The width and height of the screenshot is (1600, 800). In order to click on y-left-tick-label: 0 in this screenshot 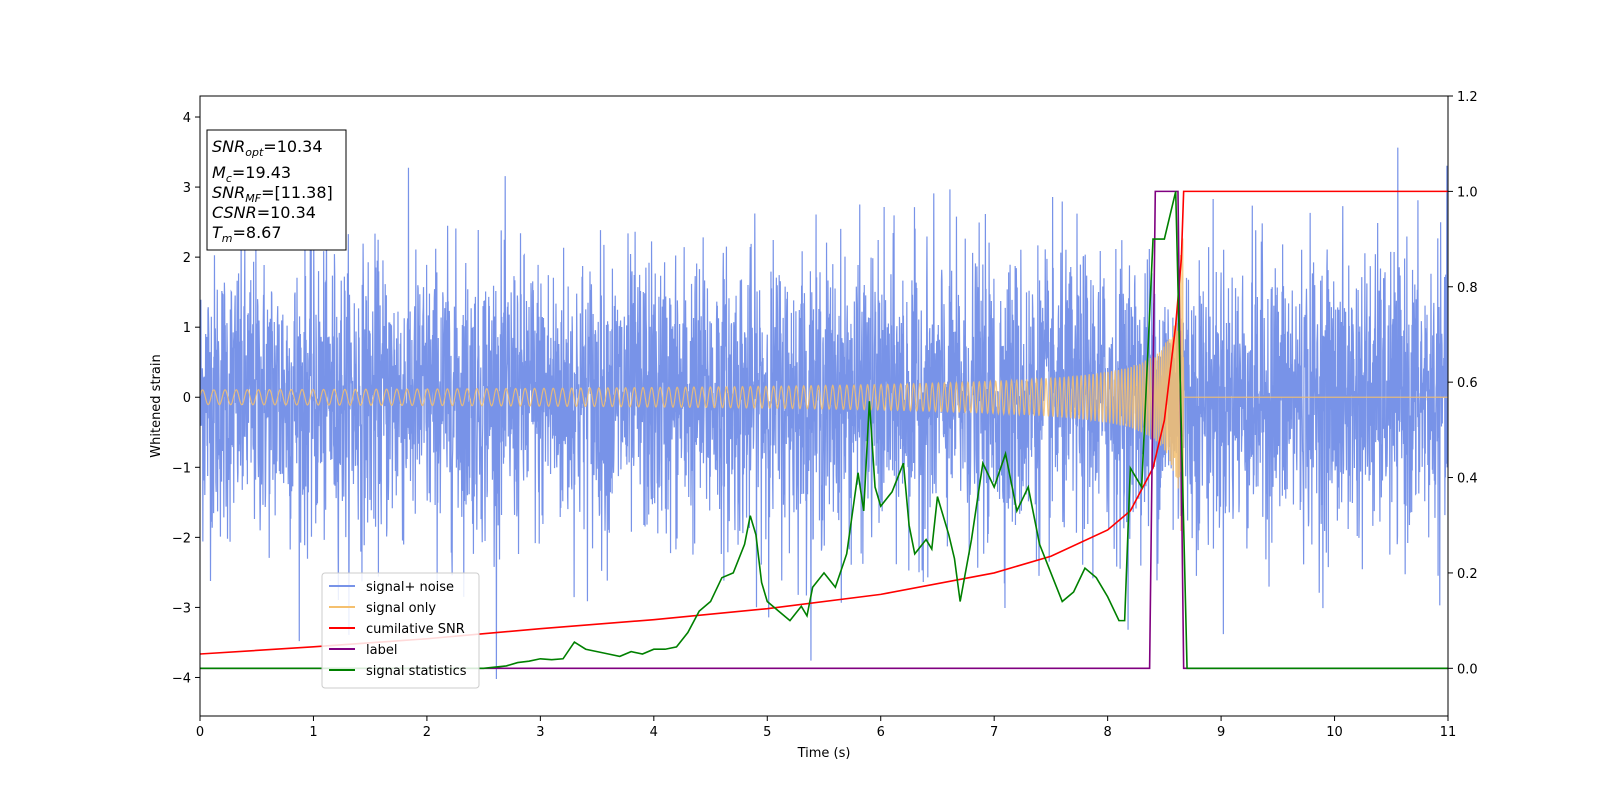, I will do `click(187, 398)`.